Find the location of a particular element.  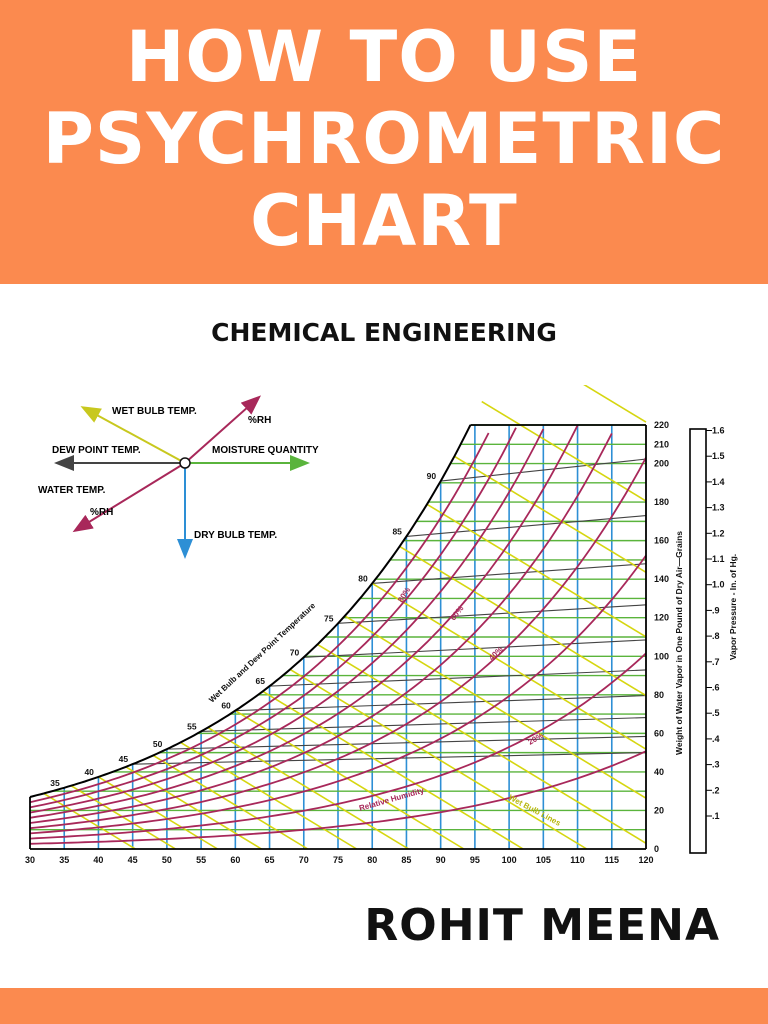

y2-tick-label: .8 is located at coordinates (716, 636).